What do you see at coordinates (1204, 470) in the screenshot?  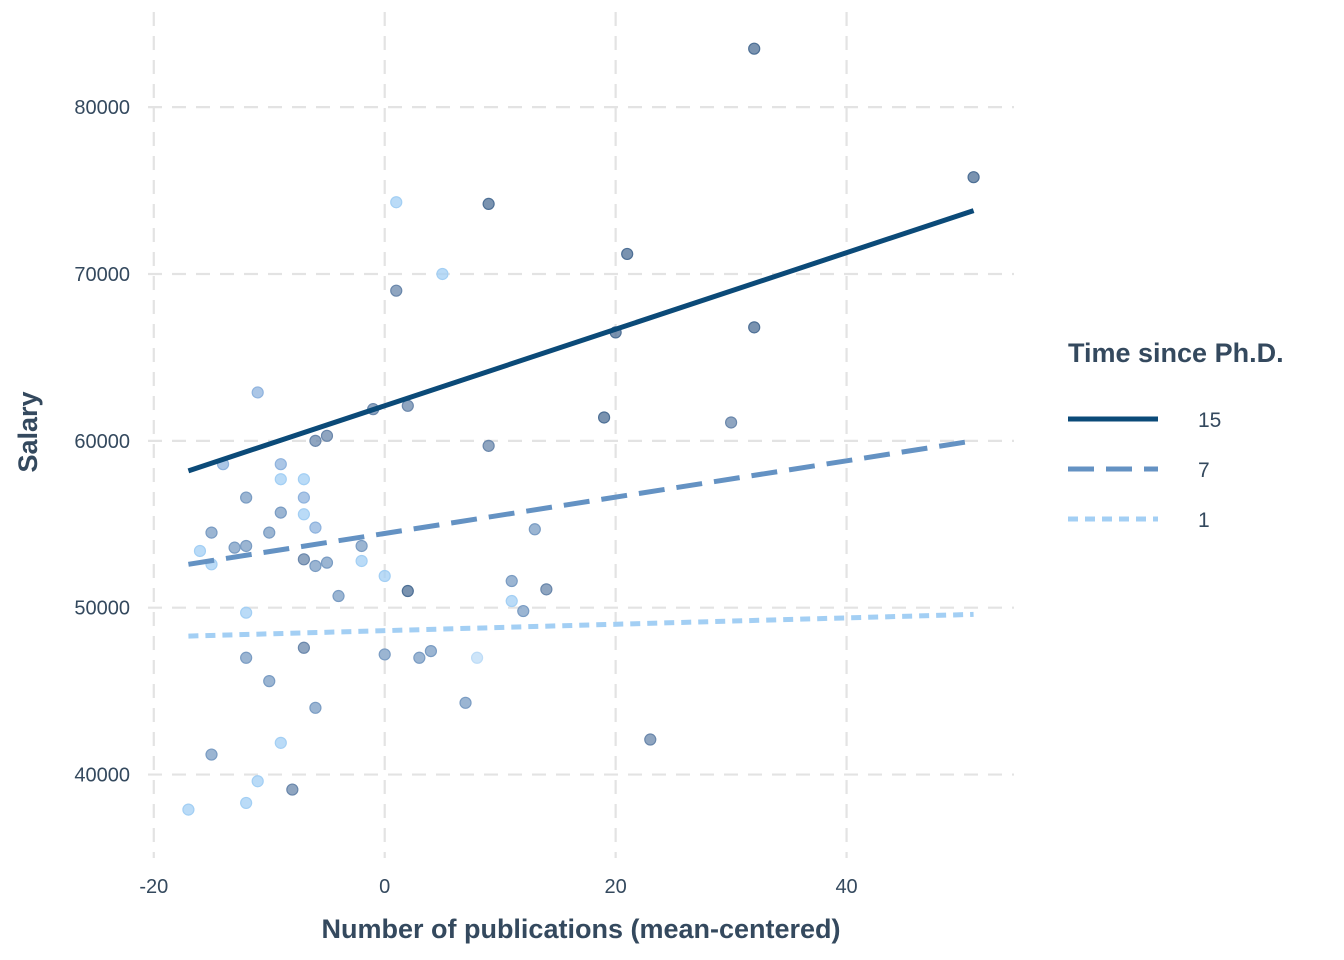 I see `legend-label: 7` at bounding box center [1204, 470].